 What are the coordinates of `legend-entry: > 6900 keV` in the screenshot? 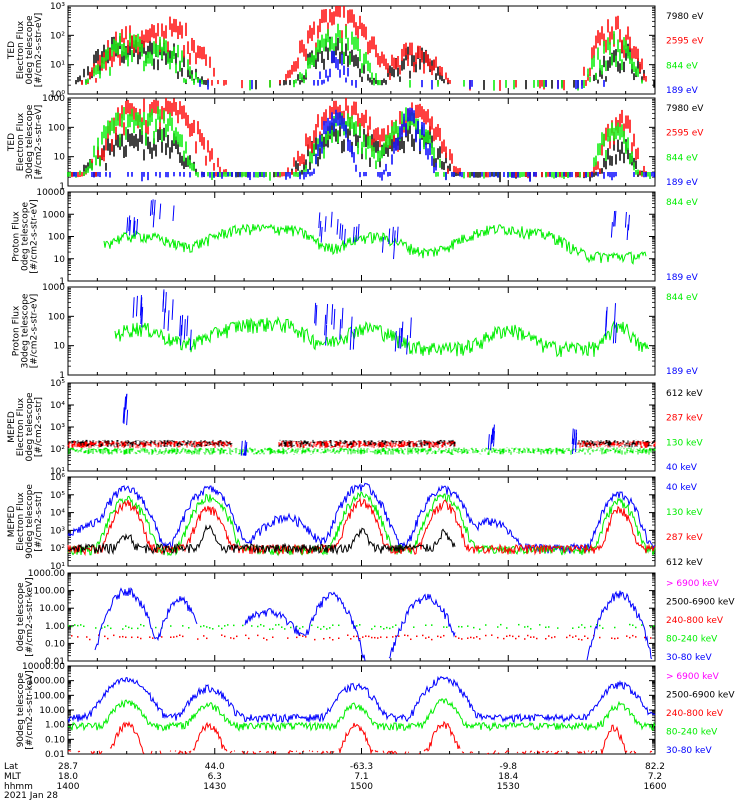 It's located at (693, 584).